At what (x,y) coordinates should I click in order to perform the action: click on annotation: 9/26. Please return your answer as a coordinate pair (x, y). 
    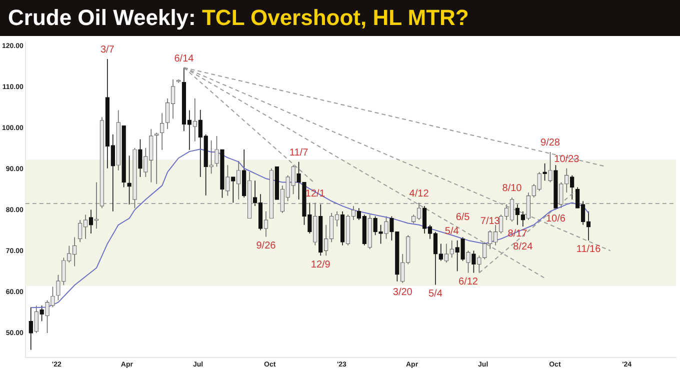
    Looking at the image, I should click on (266, 246).